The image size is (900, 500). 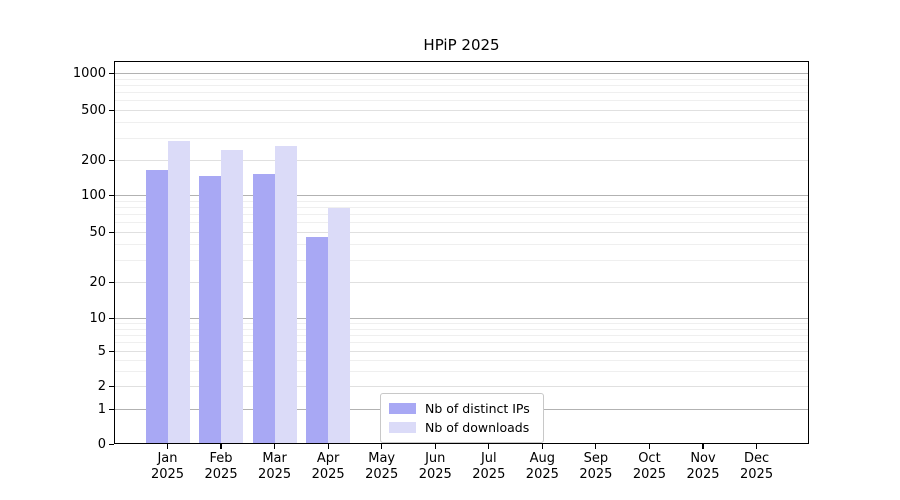 What do you see at coordinates (97, 232) in the screenshot?
I see `y-tick-label: 50` at bounding box center [97, 232].